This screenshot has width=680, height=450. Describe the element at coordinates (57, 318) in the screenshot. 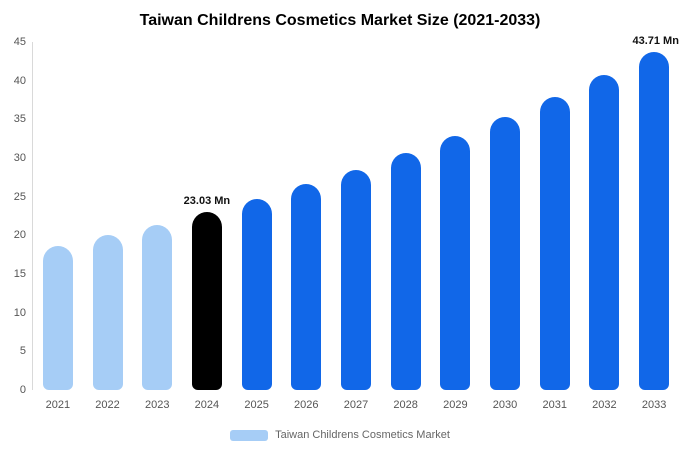

I see `bar-2021` at that location.